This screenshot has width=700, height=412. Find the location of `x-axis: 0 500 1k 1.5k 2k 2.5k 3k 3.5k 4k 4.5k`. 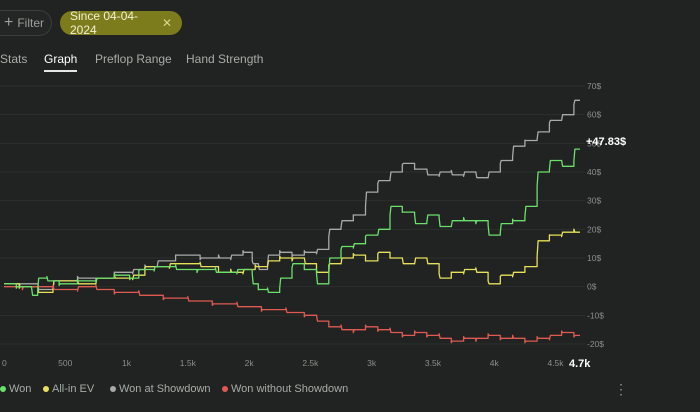

x-axis: 0 500 1k 1.5k 2k 2.5k 3k 3.5k 4k 4.5k is located at coordinates (283, 363).